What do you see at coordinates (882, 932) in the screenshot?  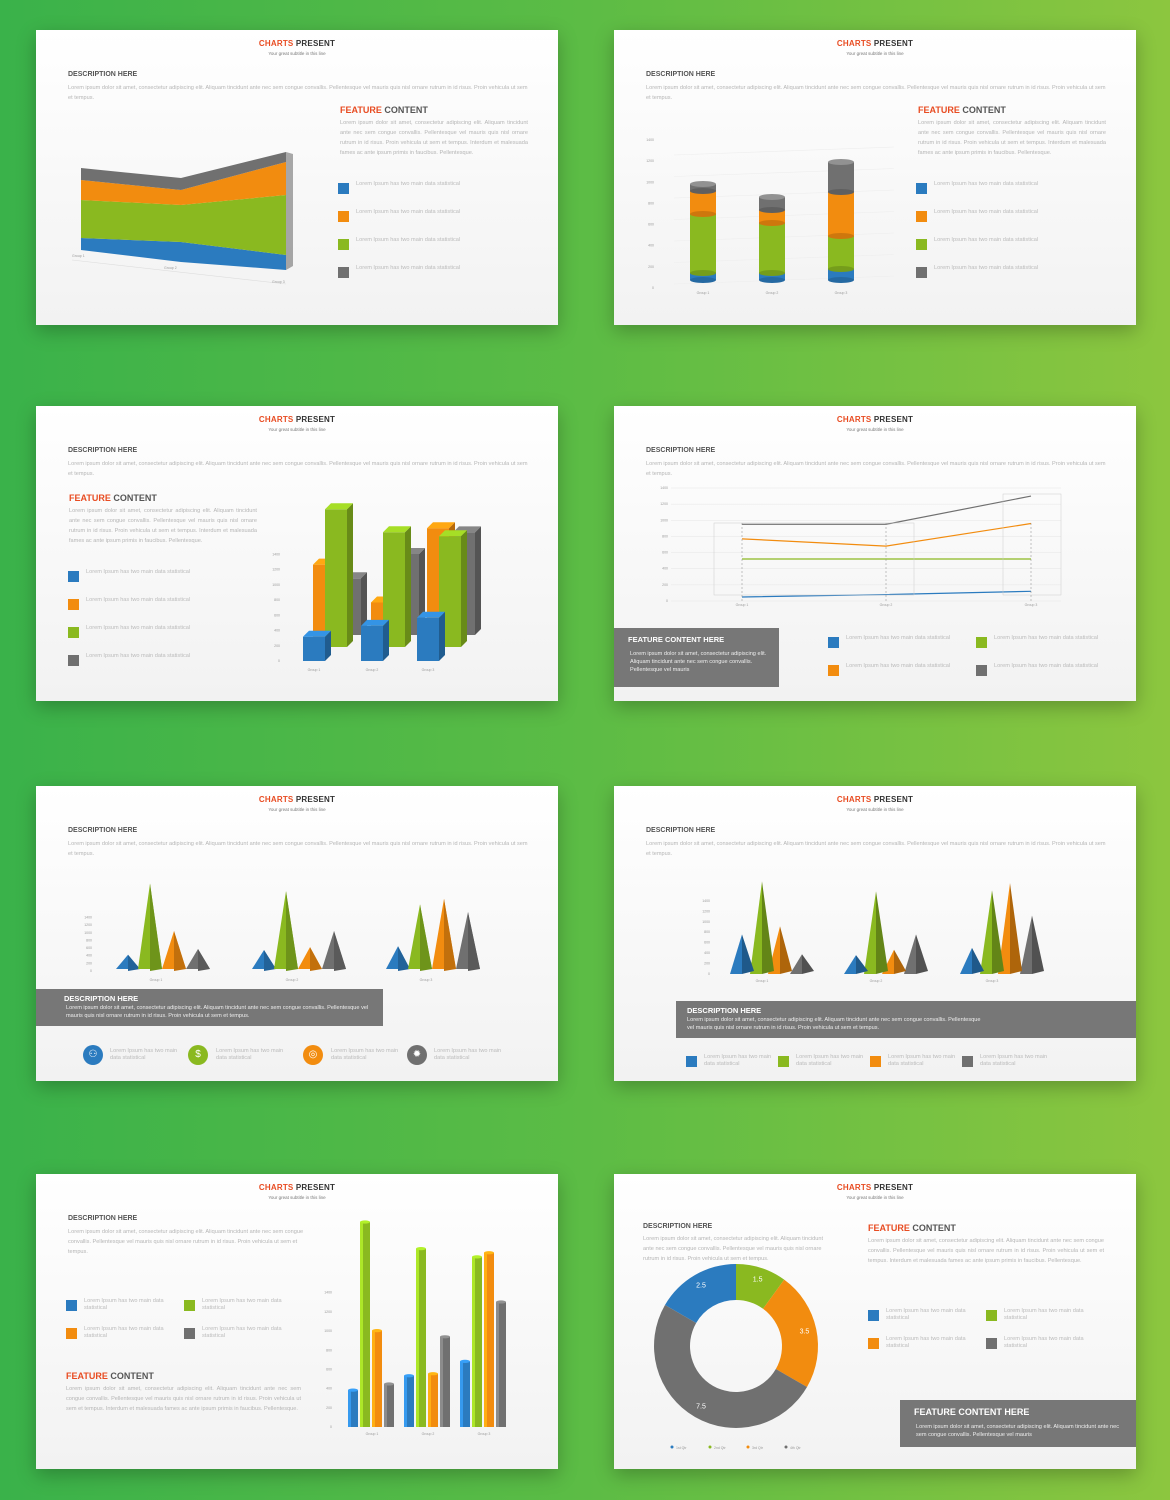 I see `pyramid-side` at bounding box center [882, 932].